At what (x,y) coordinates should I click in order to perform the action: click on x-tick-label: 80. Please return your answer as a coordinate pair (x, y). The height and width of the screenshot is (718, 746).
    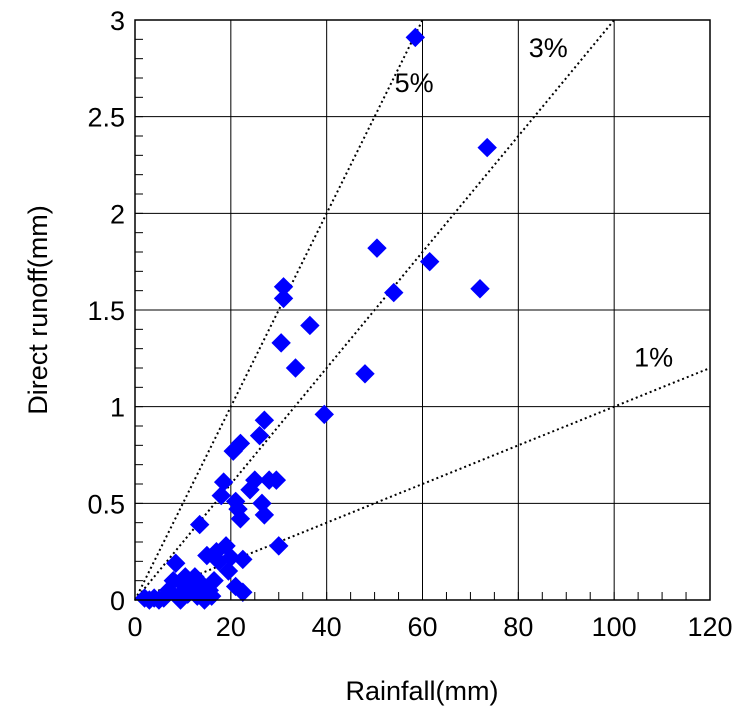
    Looking at the image, I should click on (518, 627).